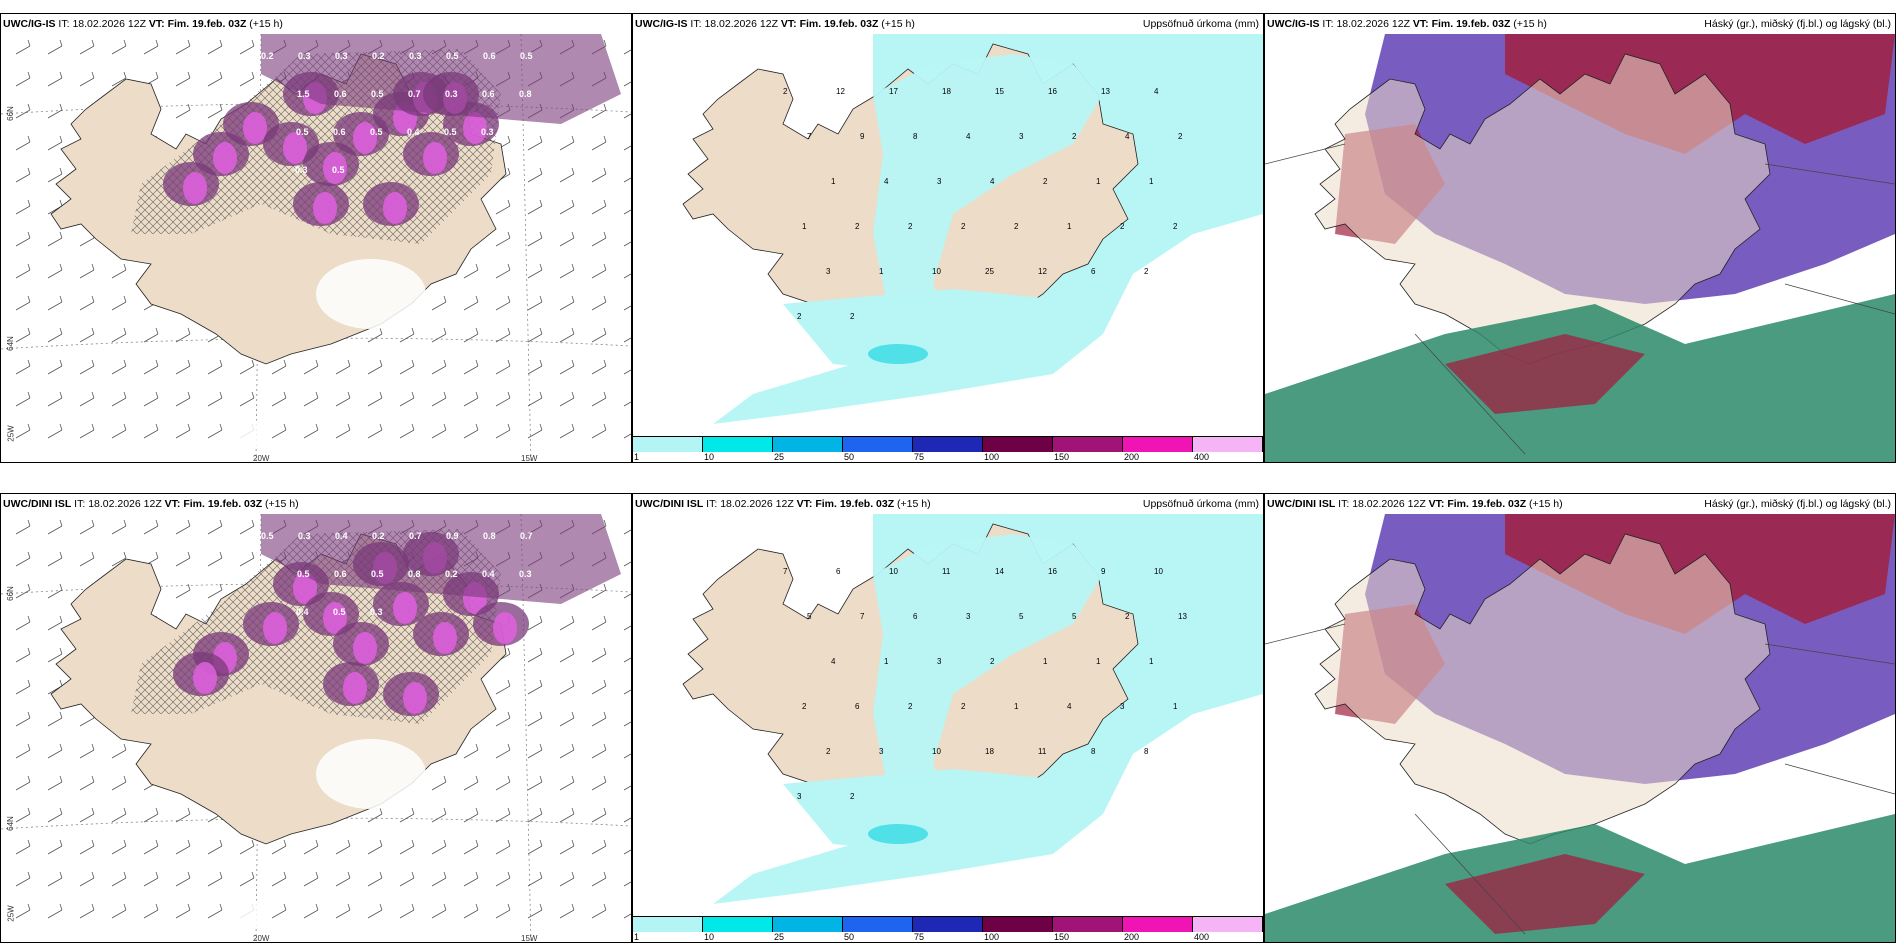 Image resolution: width=1900 pixels, height=950 pixels. I want to click on precip-inland, so click(988, 204).